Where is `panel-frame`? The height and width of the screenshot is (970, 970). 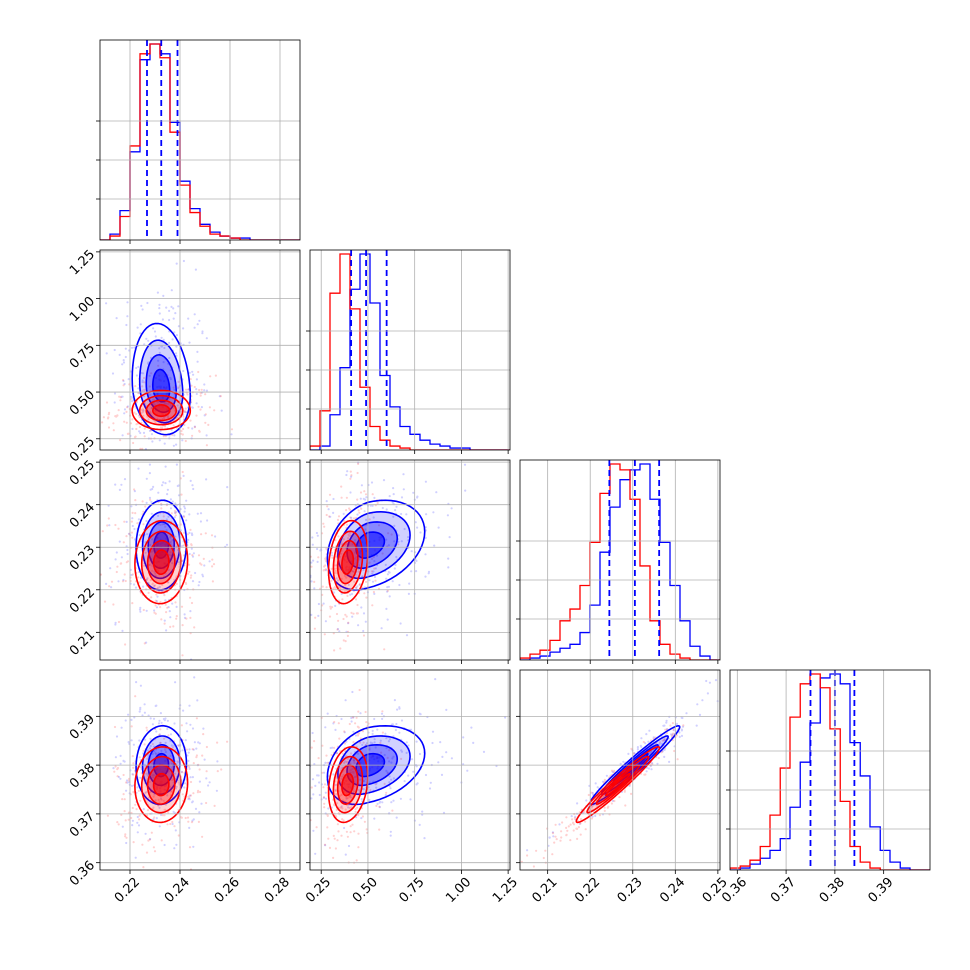
panel-frame is located at coordinates (410, 350).